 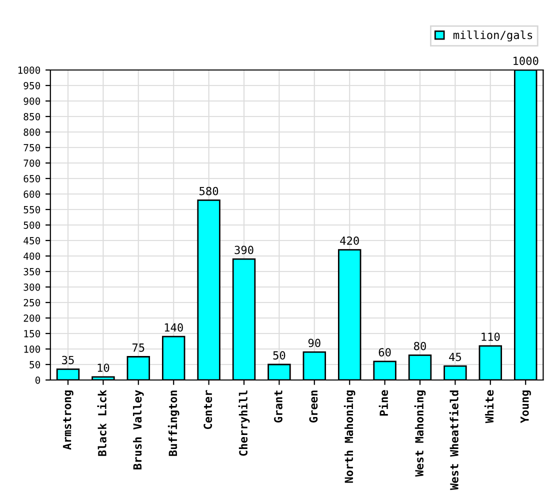 I want to click on data-label: 80, so click(x=420, y=346).